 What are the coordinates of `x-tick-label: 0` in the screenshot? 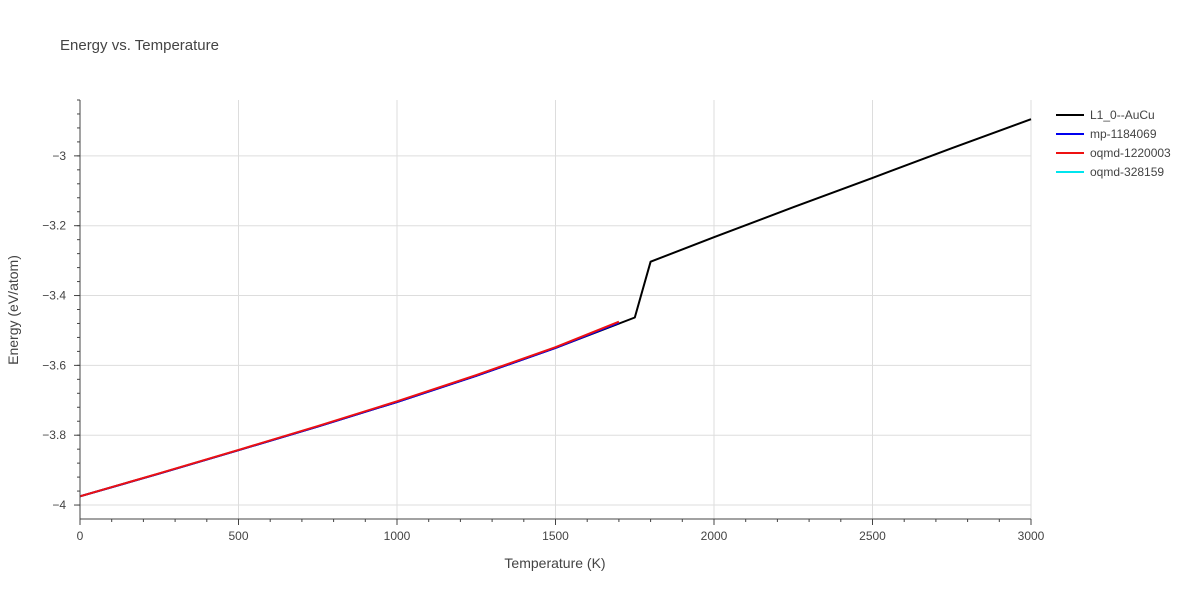 It's located at (80, 536).